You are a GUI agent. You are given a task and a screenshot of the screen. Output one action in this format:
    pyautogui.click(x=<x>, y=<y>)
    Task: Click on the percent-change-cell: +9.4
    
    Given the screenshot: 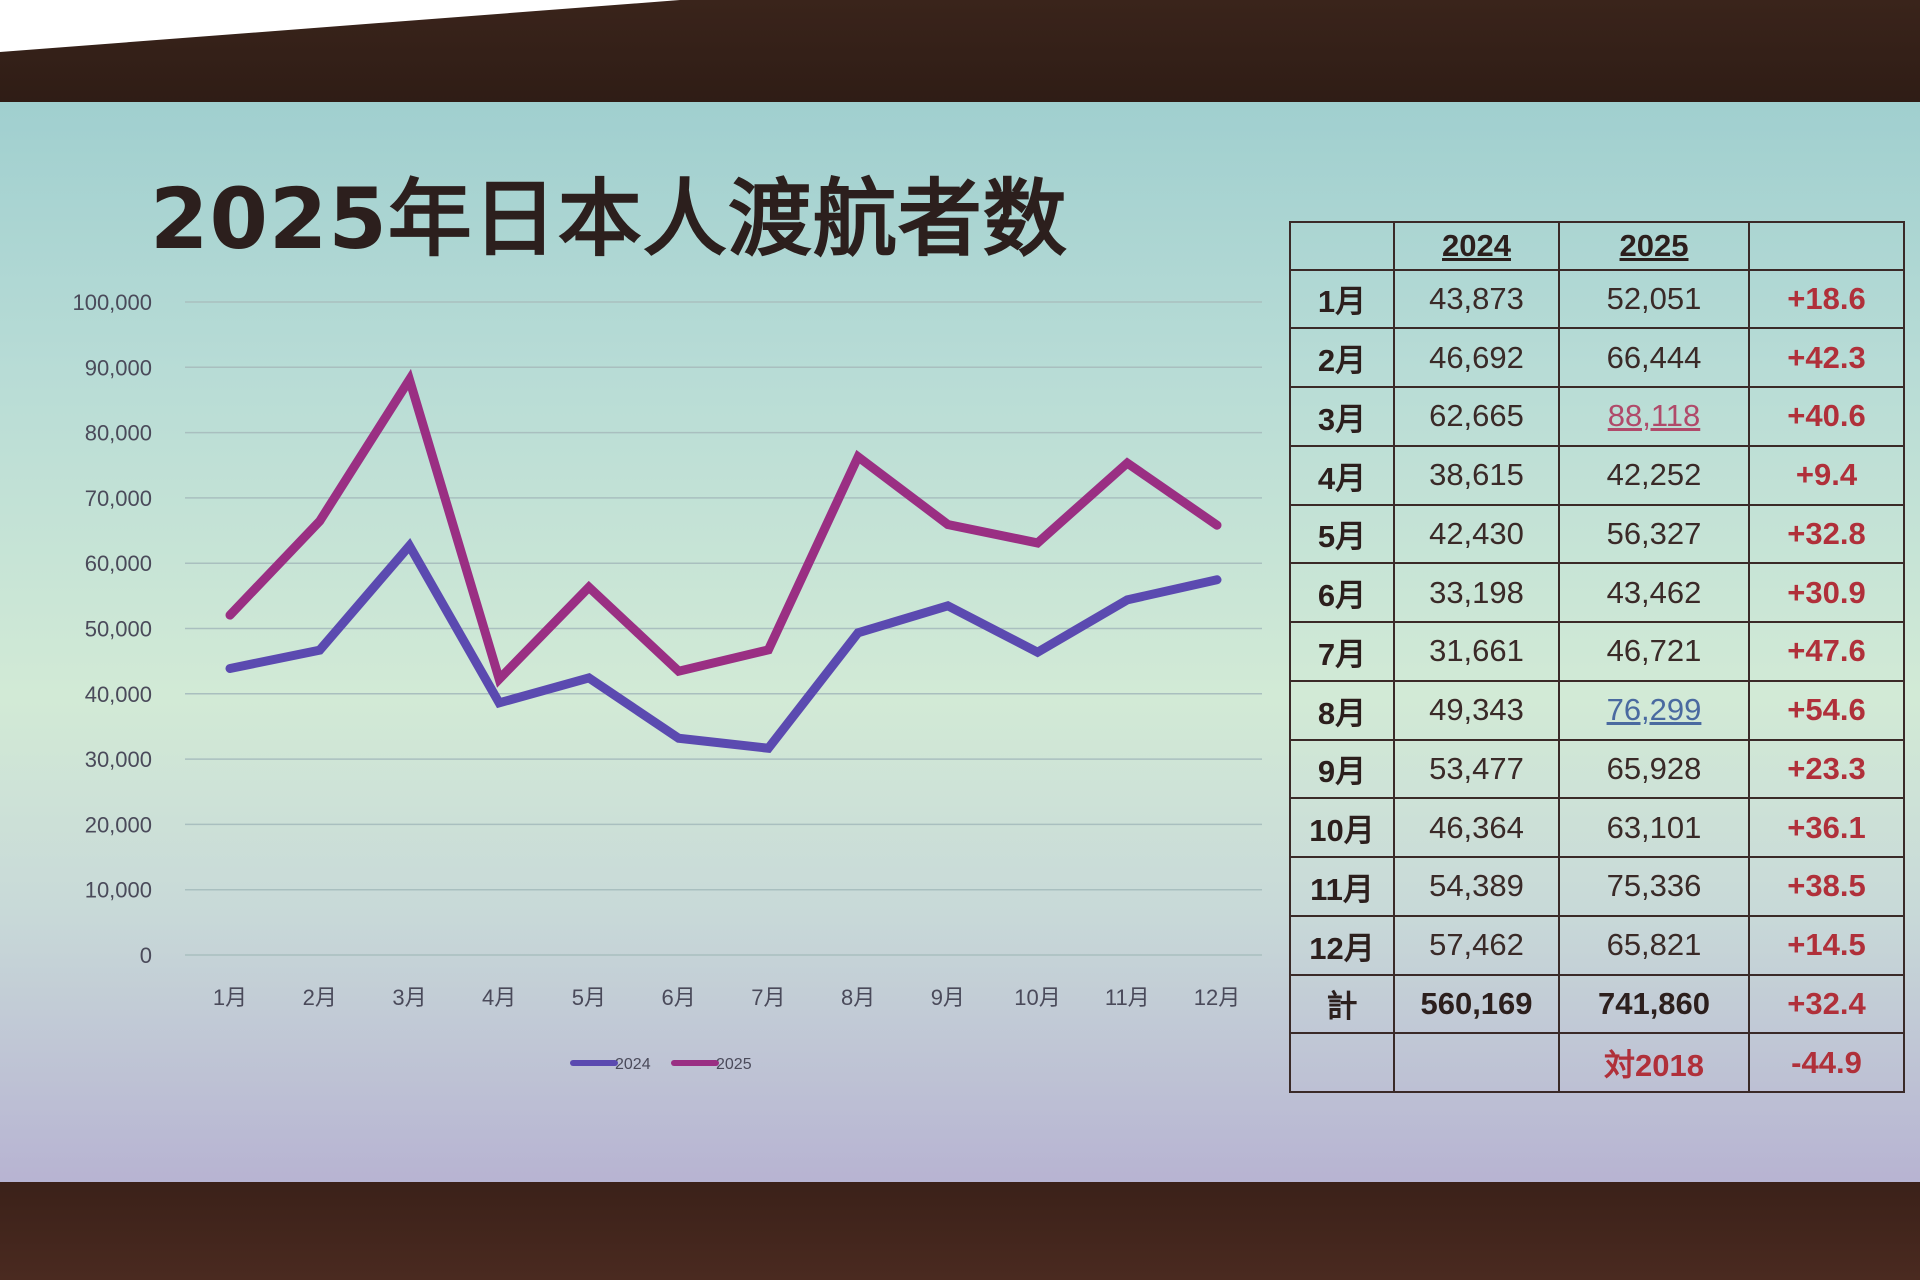 What is the action you would take?
    pyautogui.click(x=1826, y=475)
    